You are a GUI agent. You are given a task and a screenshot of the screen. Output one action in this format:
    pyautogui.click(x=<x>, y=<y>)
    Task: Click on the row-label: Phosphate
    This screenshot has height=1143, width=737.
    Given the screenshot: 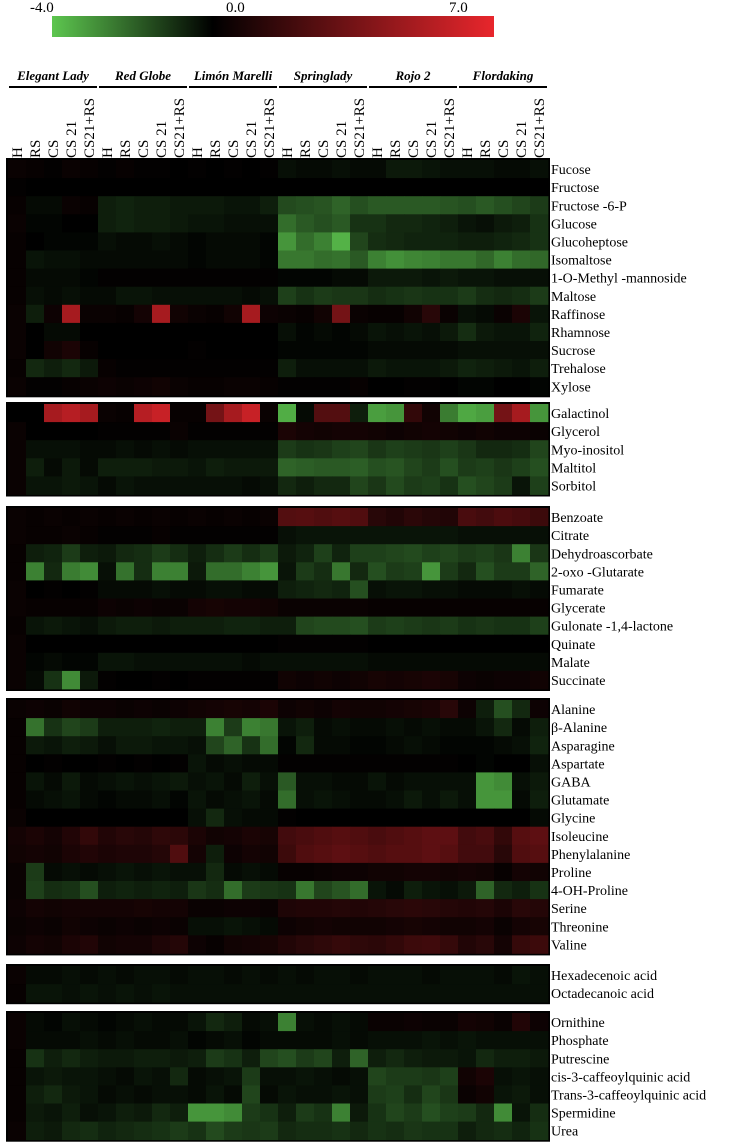 What is the action you would take?
    pyautogui.click(x=580, y=1041)
    